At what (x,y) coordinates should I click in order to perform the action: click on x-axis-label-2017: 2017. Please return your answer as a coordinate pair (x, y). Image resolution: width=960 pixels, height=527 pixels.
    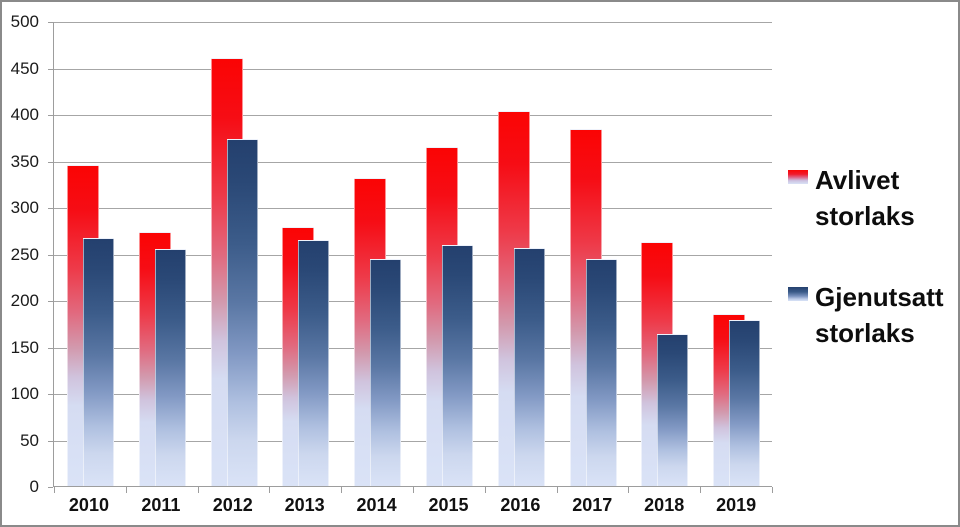
    Looking at the image, I should click on (592, 505).